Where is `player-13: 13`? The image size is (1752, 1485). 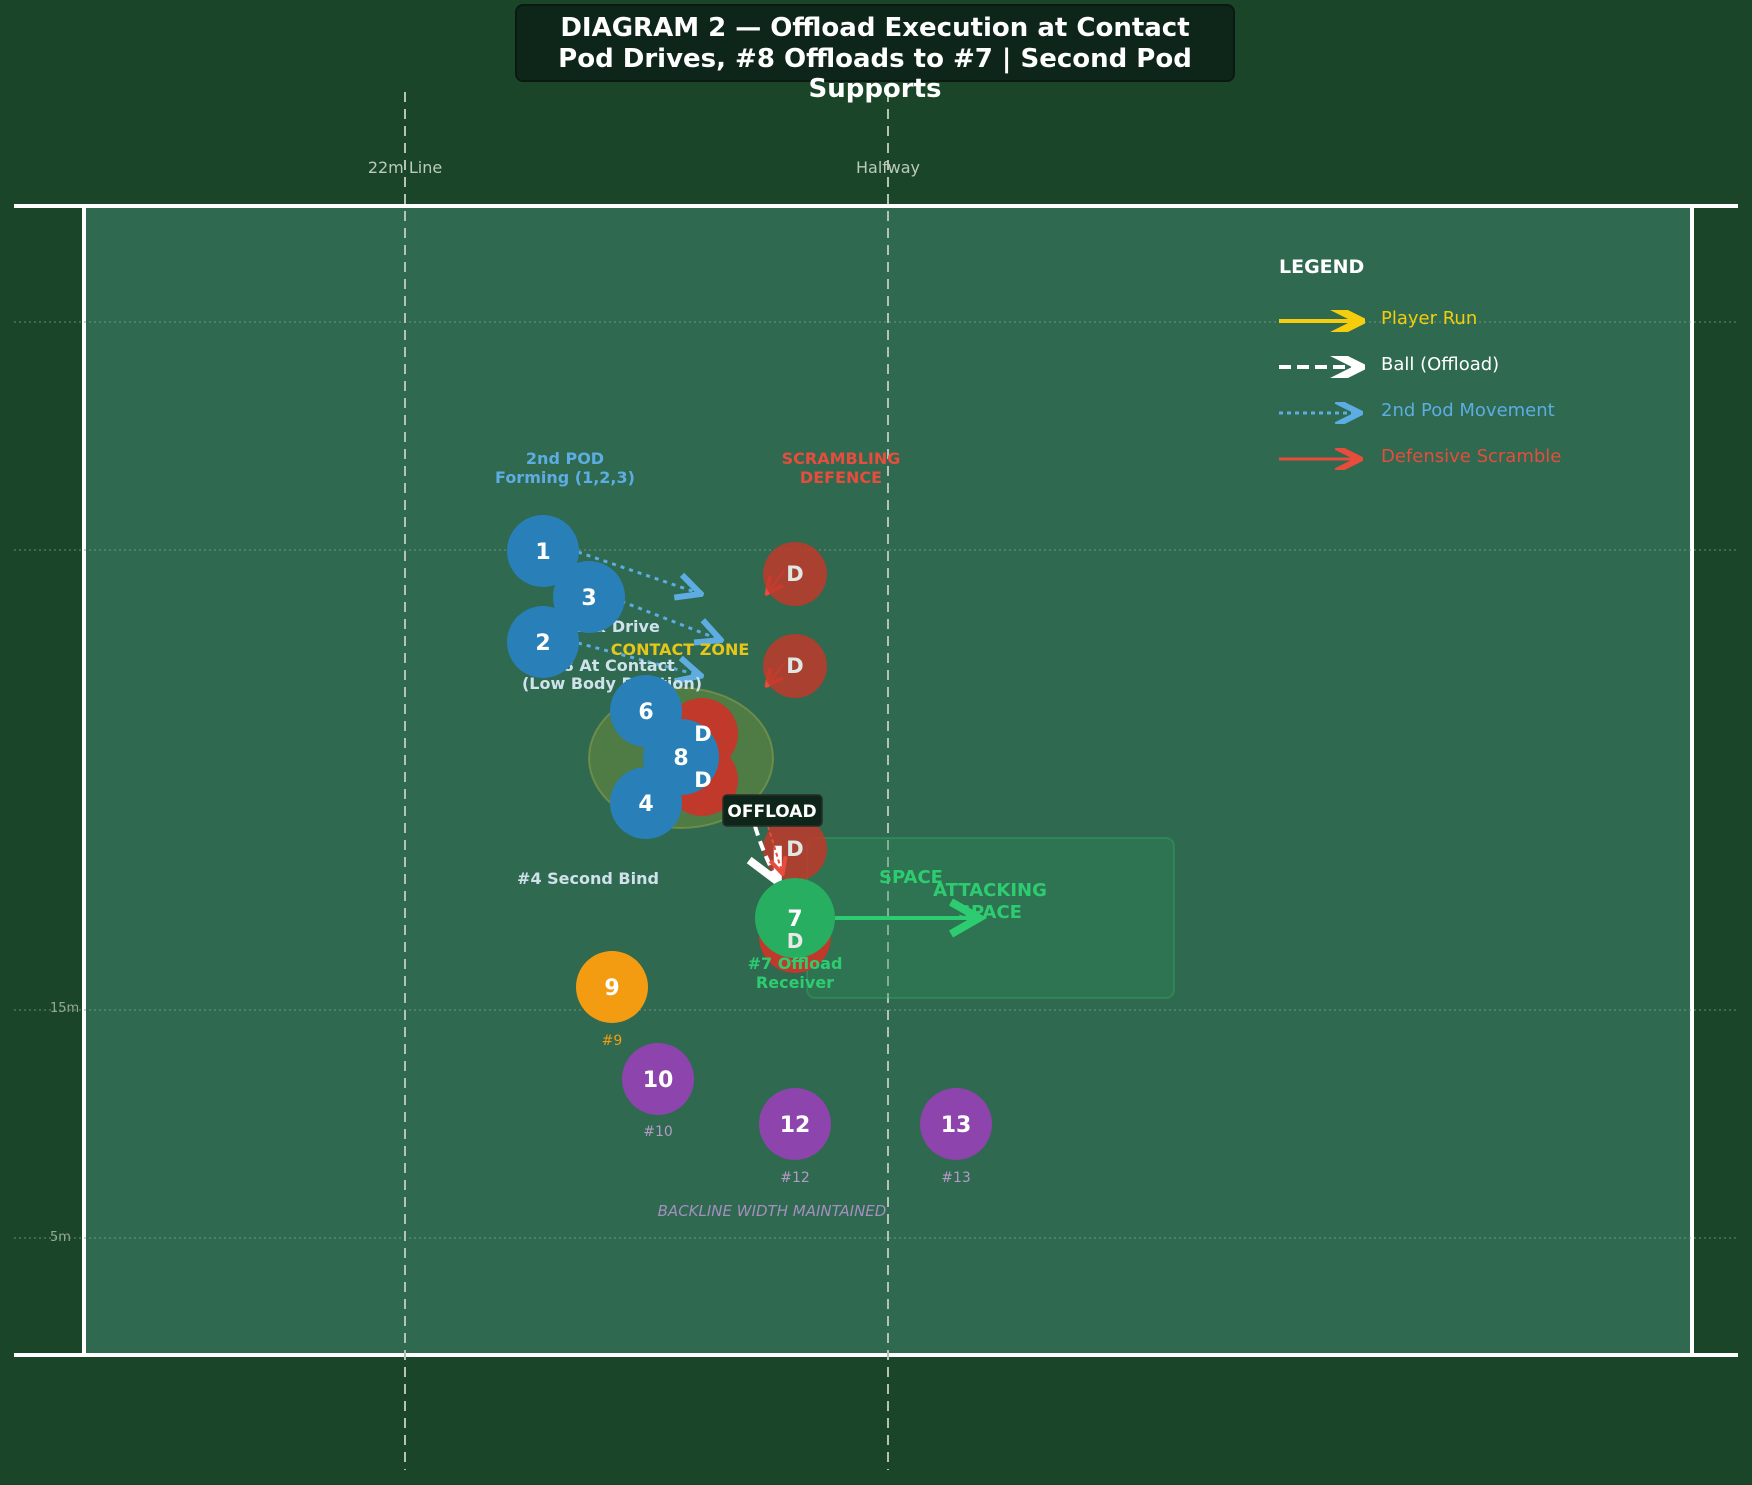 player-13: 13 is located at coordinates (956, 1124).